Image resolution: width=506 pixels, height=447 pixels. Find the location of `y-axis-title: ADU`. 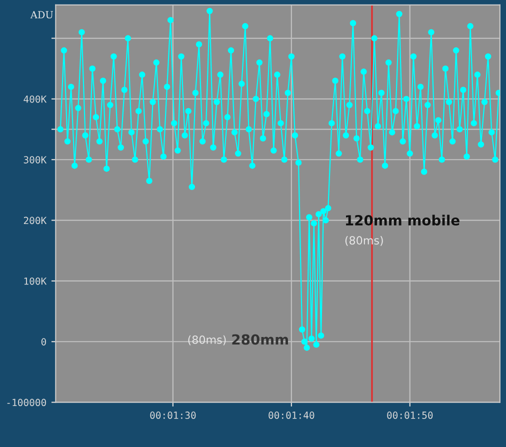

y-axis-title: ADU is located at coordinates (41, 14).